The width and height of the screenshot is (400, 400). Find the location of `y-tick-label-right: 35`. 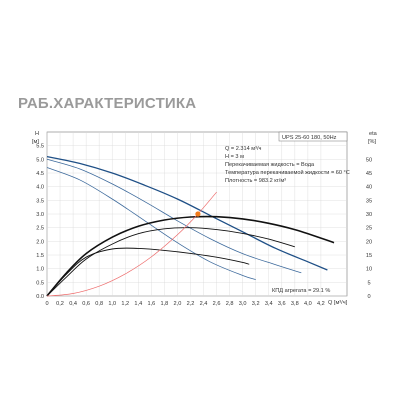

y-tick-label-right: 35 is located at coordinates (369, 201).